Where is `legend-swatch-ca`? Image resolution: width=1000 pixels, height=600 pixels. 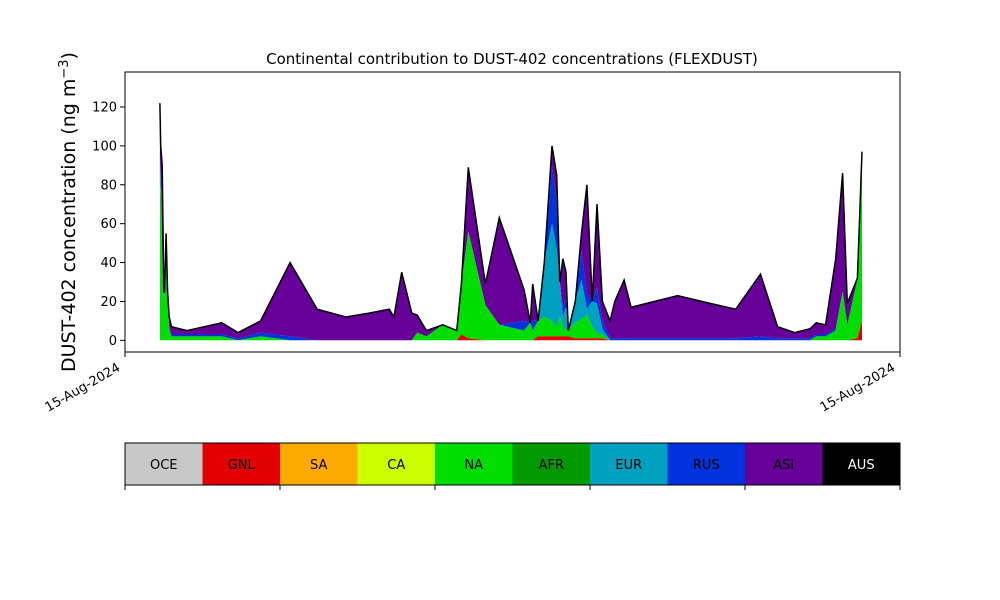
legend-swatch-ca is located at coordinates (396, 464).